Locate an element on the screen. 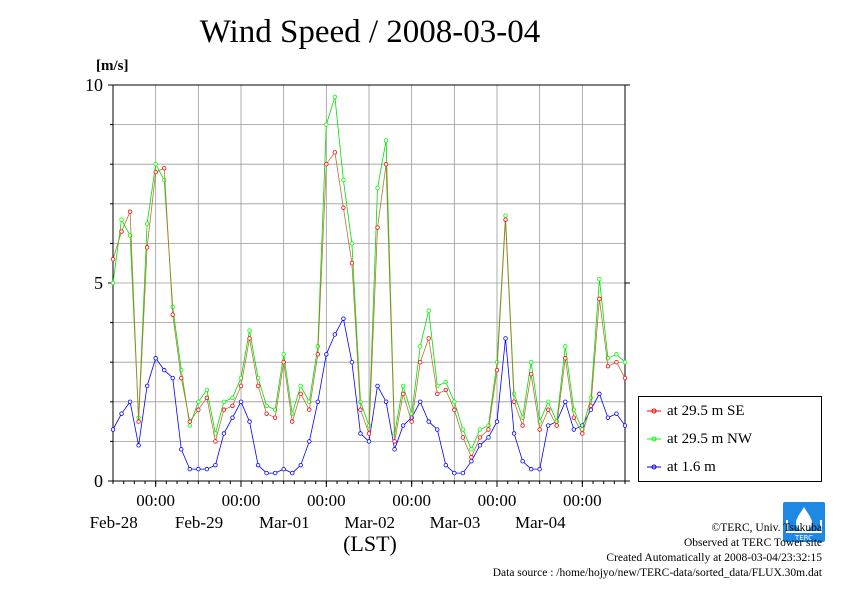 This screenshot has height=595, width=842. terc-logo: TERC is located at coordinates (804, 522).